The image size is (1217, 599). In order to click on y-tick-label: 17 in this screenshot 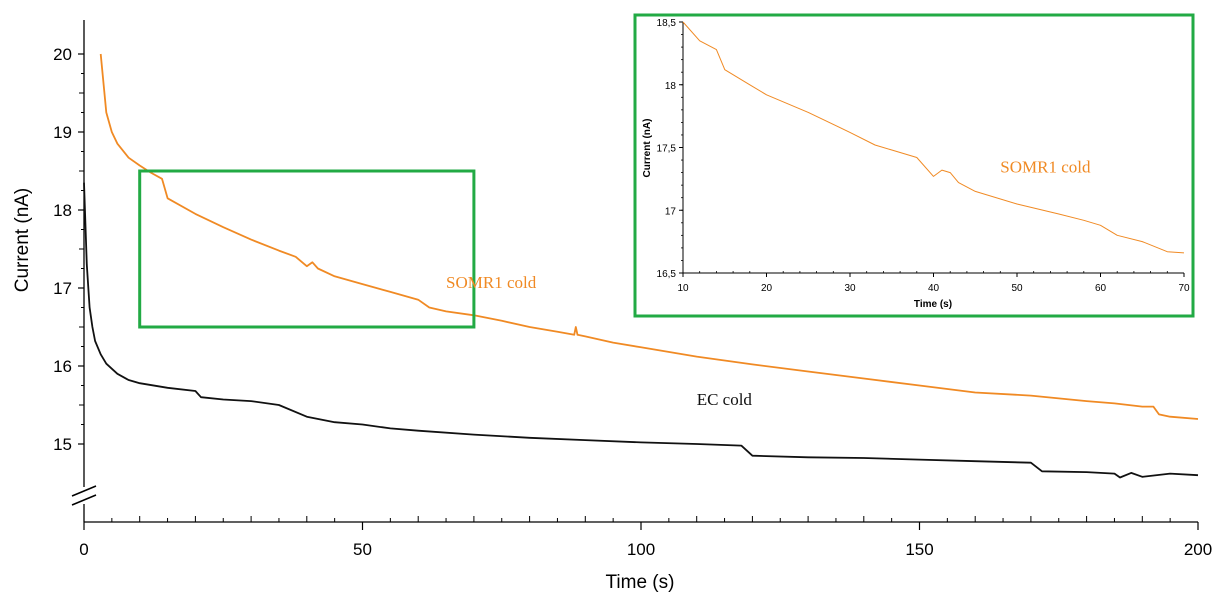, I will do `click(62, 288)`.